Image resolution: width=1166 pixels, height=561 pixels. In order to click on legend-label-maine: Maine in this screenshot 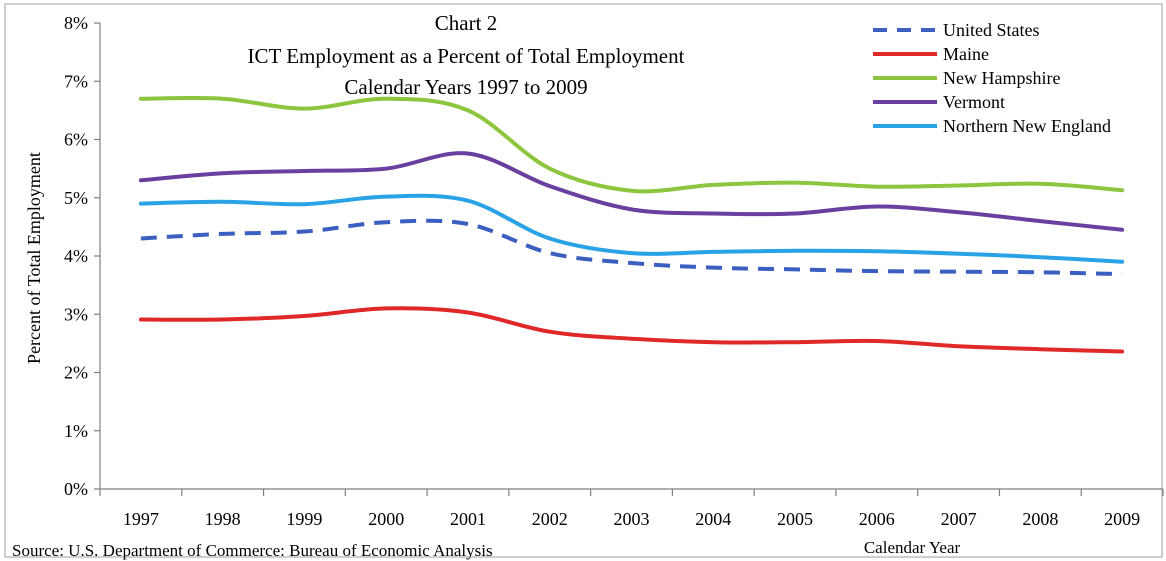, I will do `click(966, 54)`.